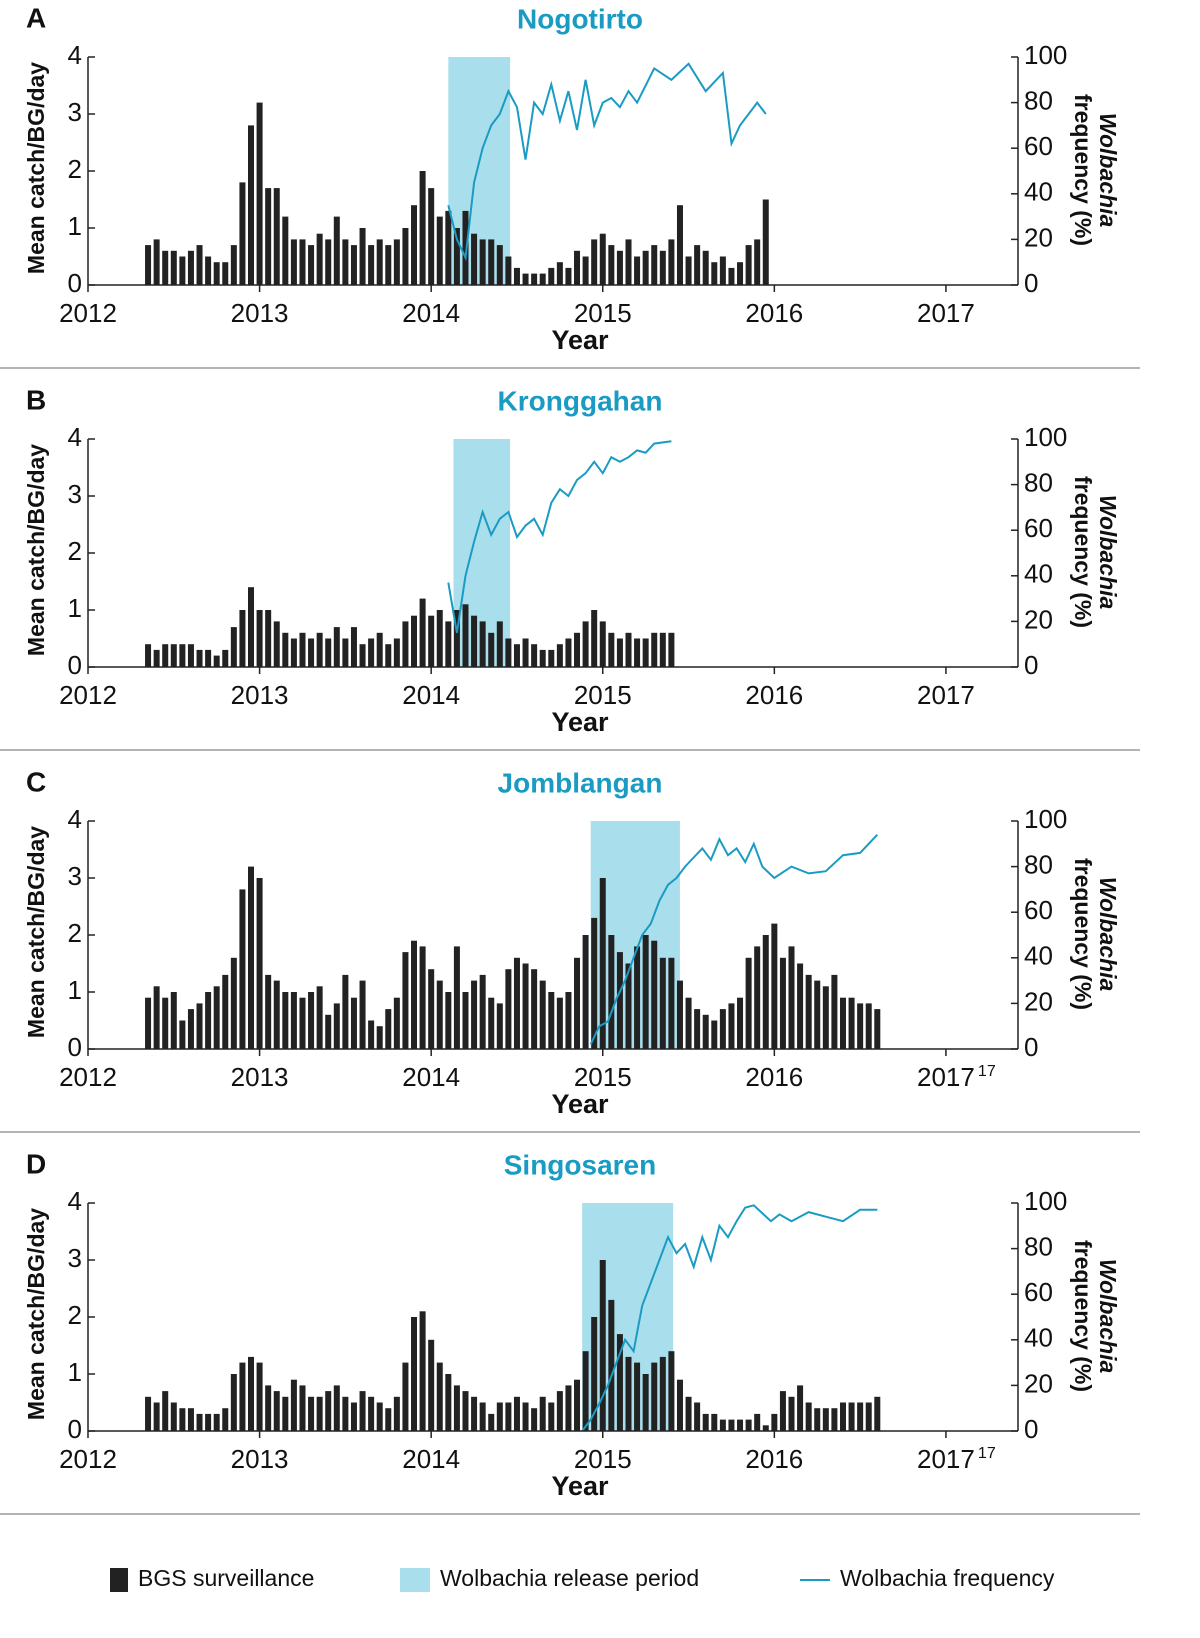 This screenshot has width=1200, height=1638. I want to click on x-tick-label: 2017, so click(946, 313).